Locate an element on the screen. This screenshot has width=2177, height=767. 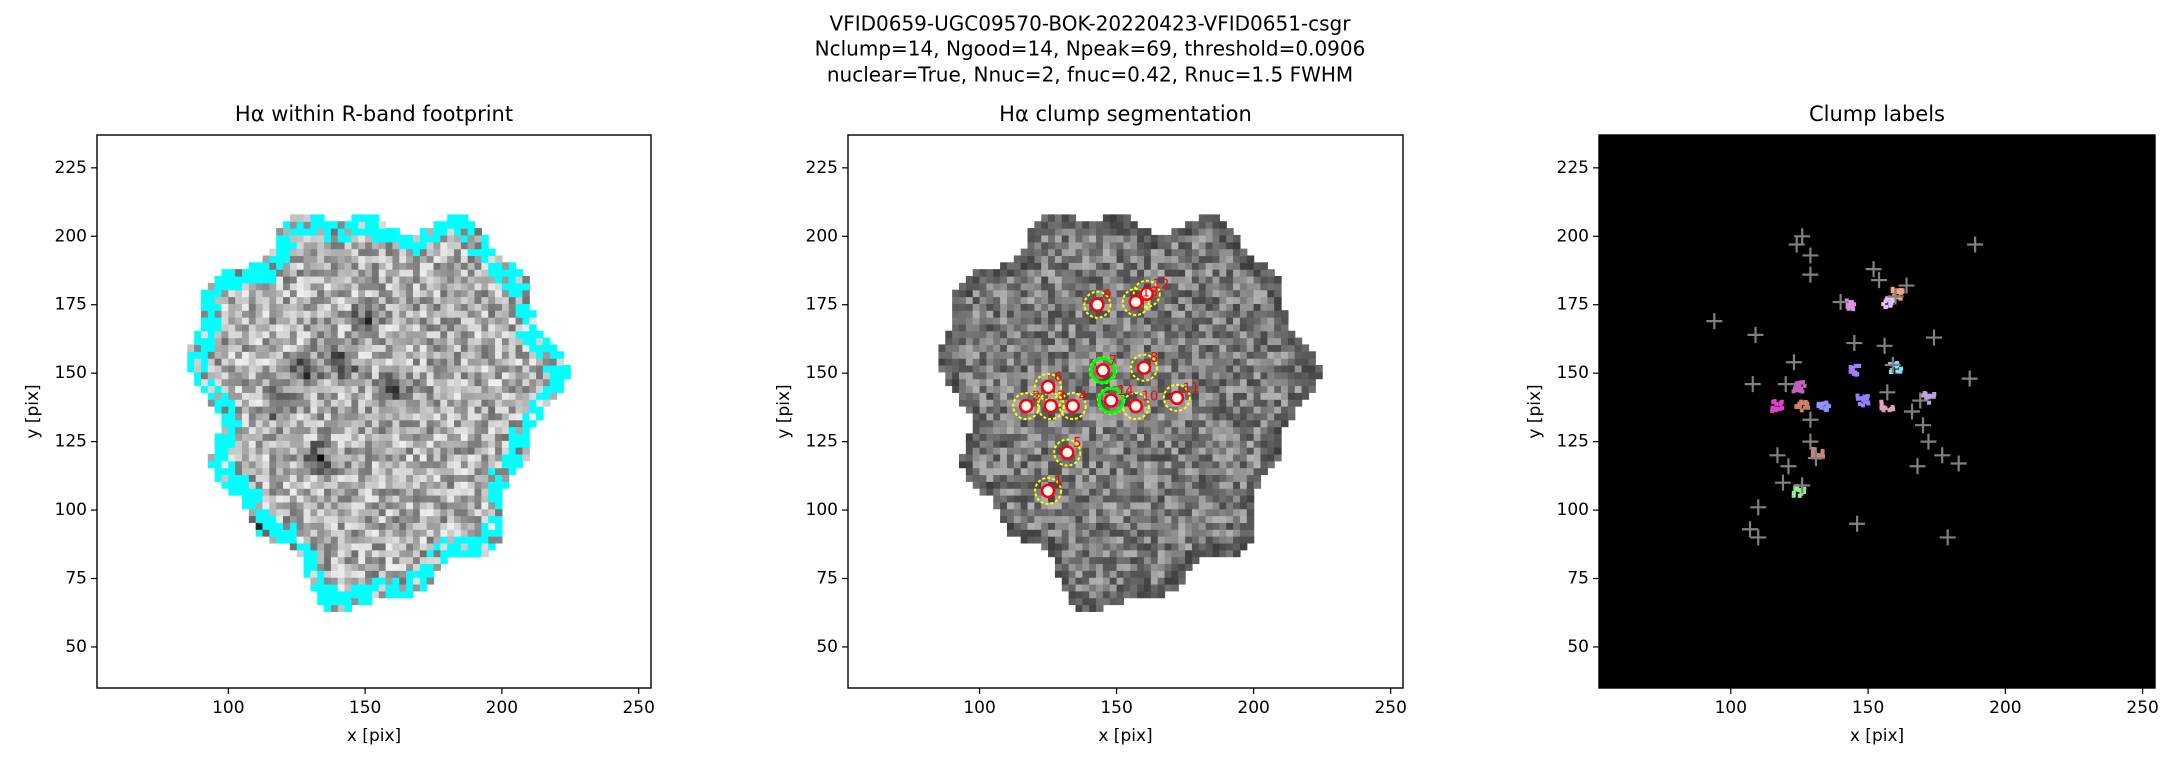
y-tick-label: 225 is located at coordinates (822, 168).